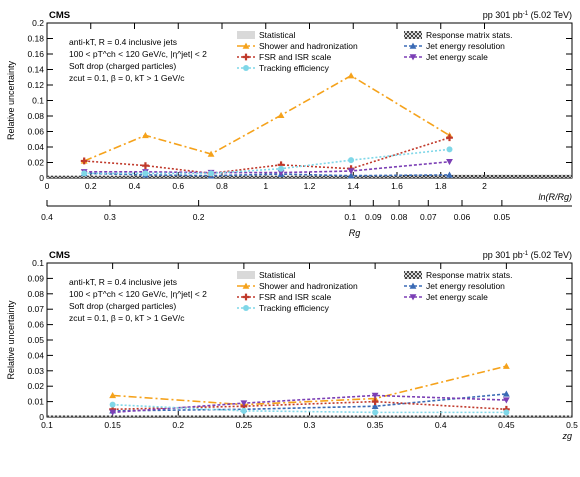  I want to click on y-tick-label: 0.12, so click(35, 85).